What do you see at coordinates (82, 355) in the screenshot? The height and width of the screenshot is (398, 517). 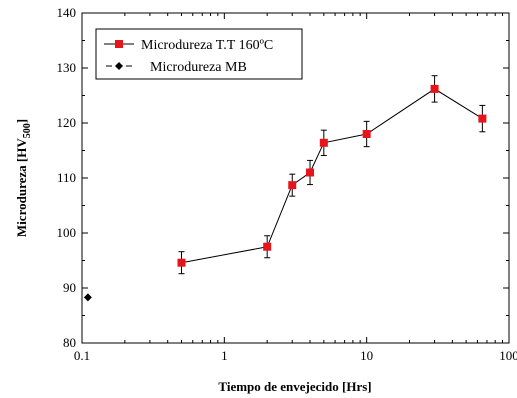 I see `x-tick-label: 0.1` at bounding box center [82, 355].